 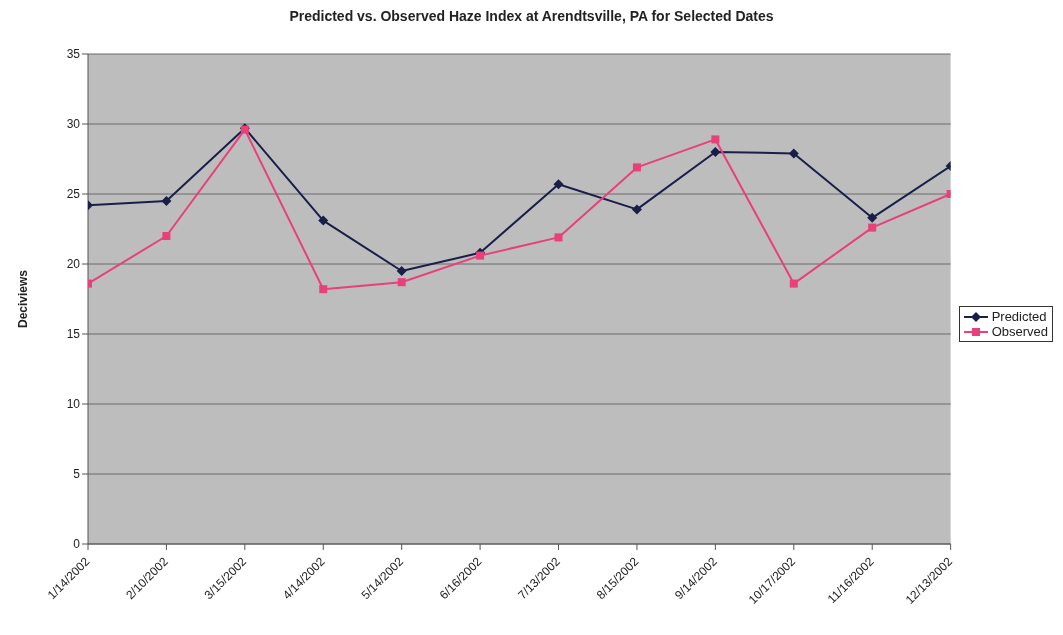 I want to click on y-tick-label: 20, so click(x=73, y=264).